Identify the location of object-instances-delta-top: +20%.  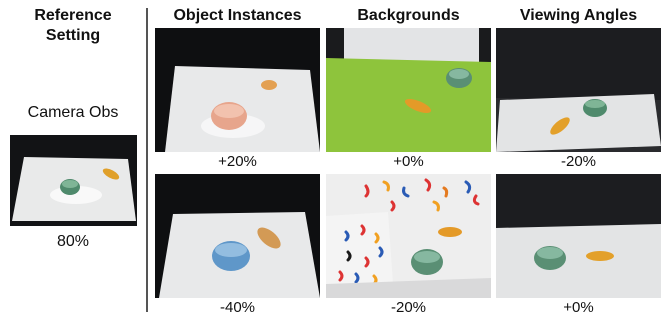
(237, 161).